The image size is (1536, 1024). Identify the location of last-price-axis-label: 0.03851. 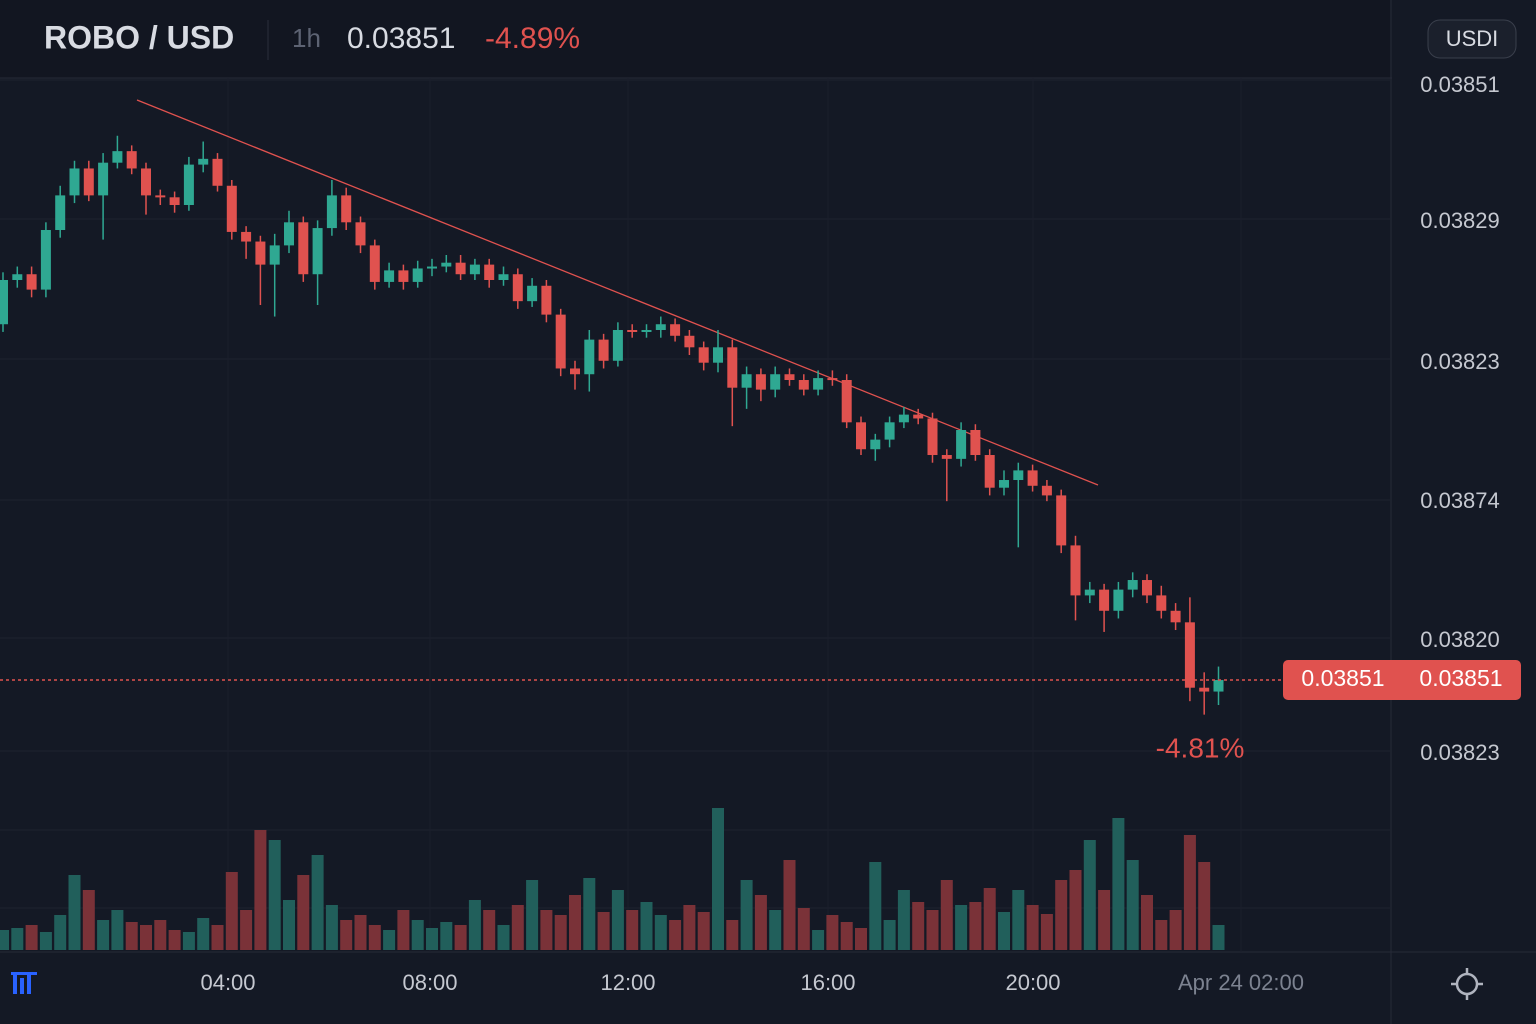
(1460, 678).